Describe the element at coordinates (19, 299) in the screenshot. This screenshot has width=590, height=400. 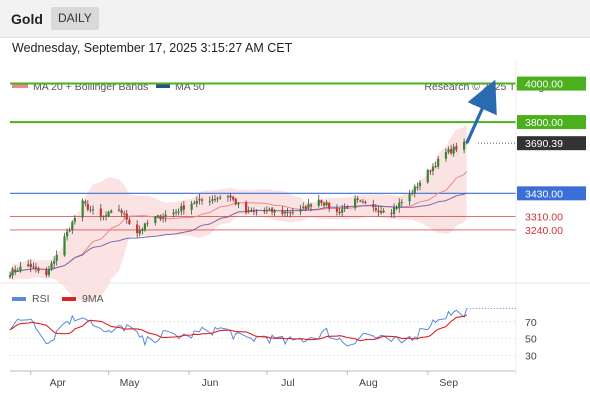
I see `rsi-legend-swatch` at that location.